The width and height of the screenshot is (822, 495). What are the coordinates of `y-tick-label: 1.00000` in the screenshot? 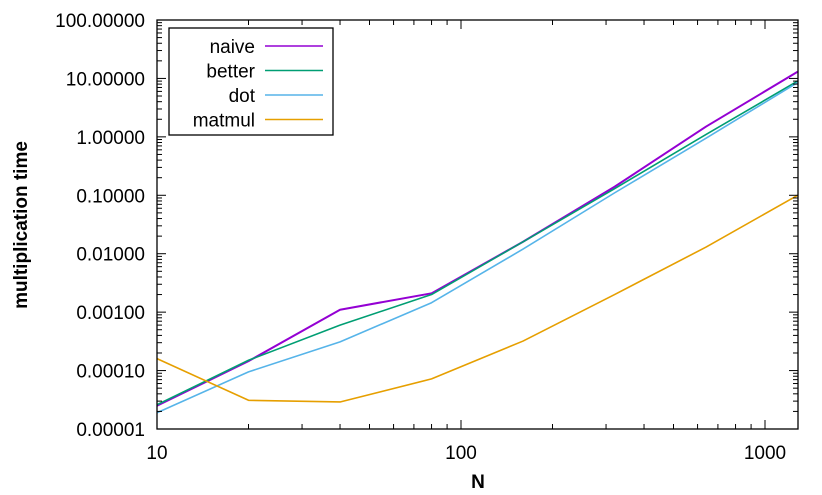 It's located at (110, 138).